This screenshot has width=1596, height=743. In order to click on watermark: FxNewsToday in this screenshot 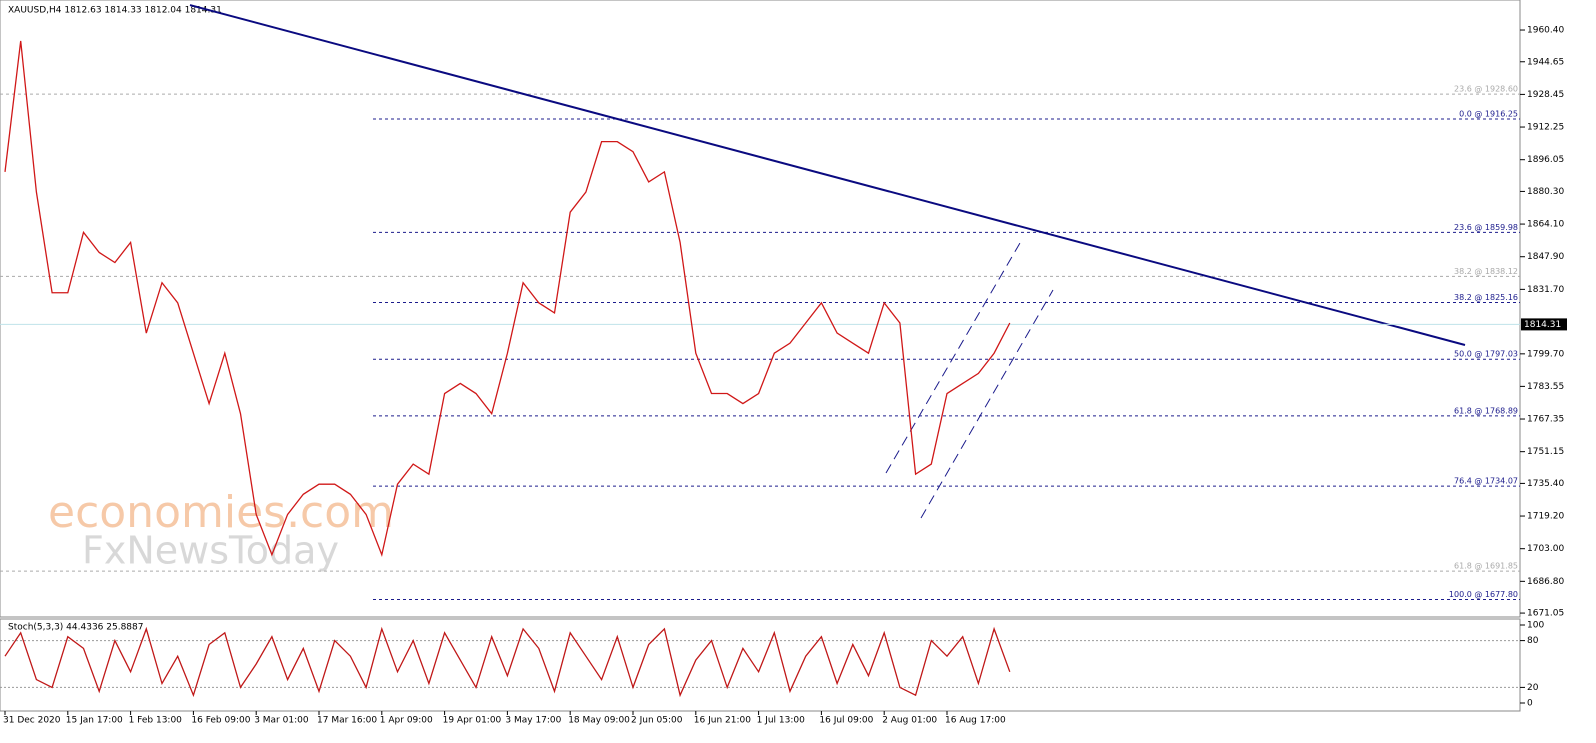, I will do `click(210, 551)`.